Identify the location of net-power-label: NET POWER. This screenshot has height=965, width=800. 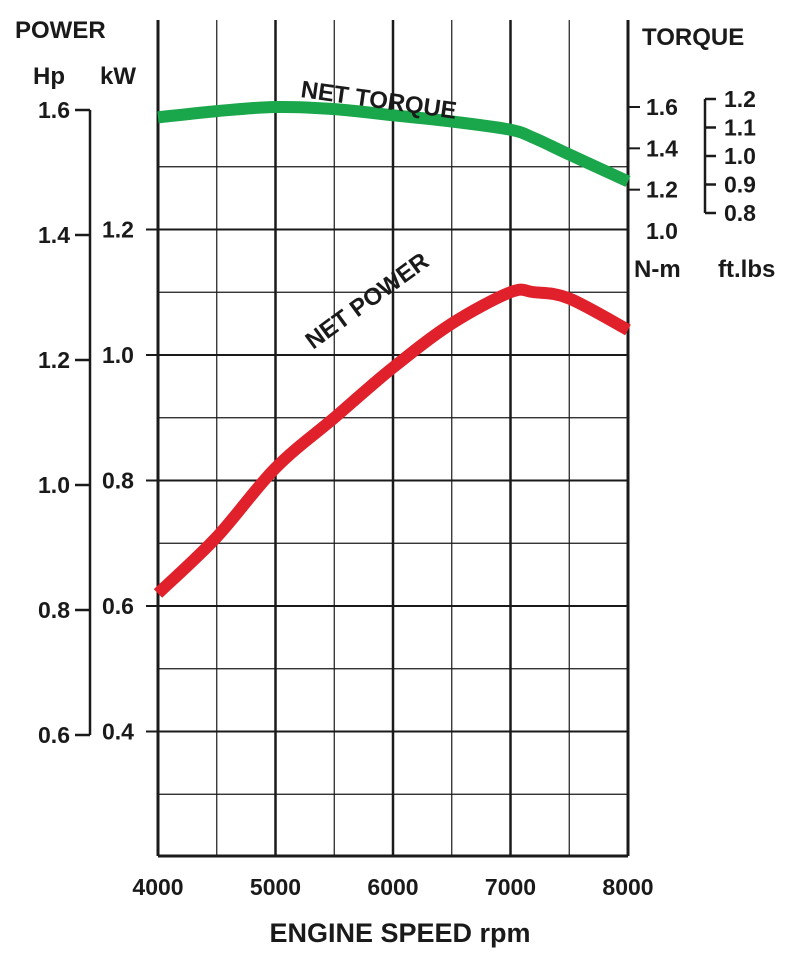
(367, 301).